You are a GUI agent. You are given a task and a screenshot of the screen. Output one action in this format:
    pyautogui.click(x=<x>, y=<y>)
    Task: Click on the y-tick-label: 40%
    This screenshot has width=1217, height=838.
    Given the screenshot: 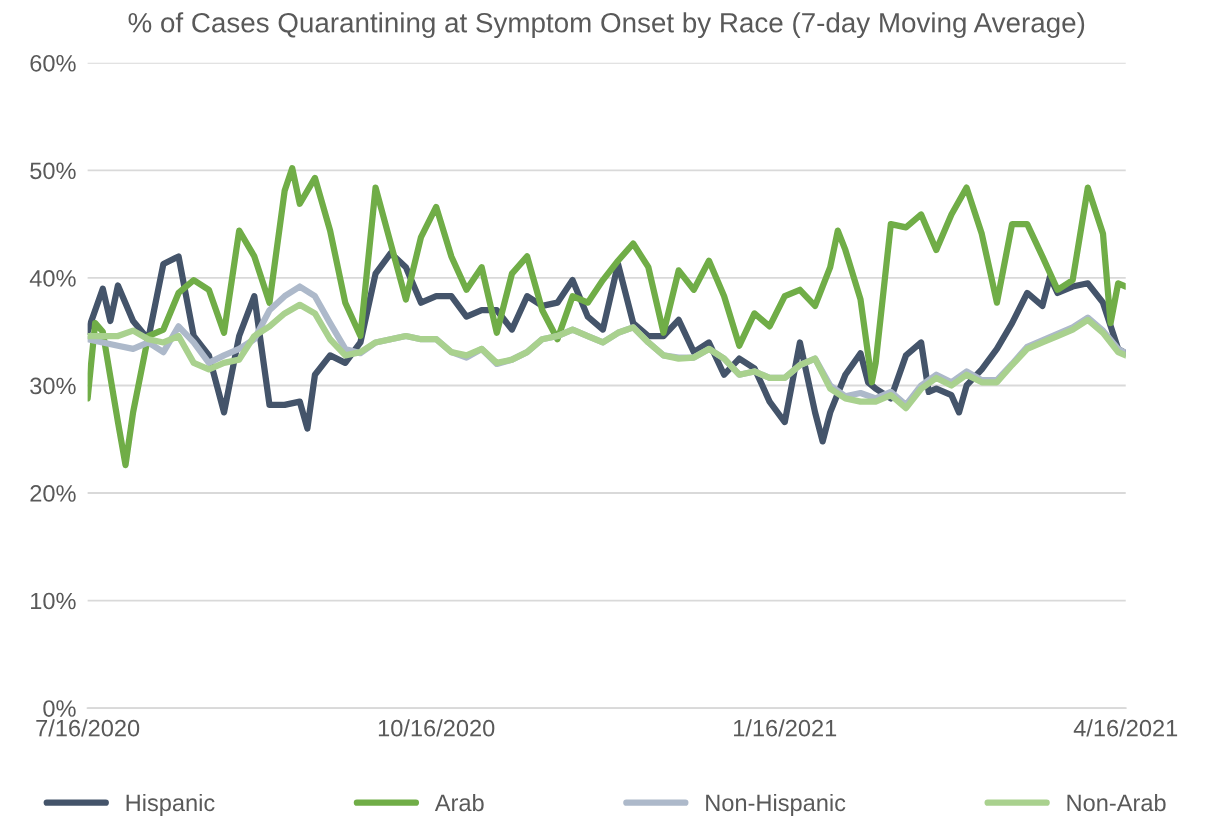 What is the action you would take?
    pyautogui.click(x=52, y=278)
    